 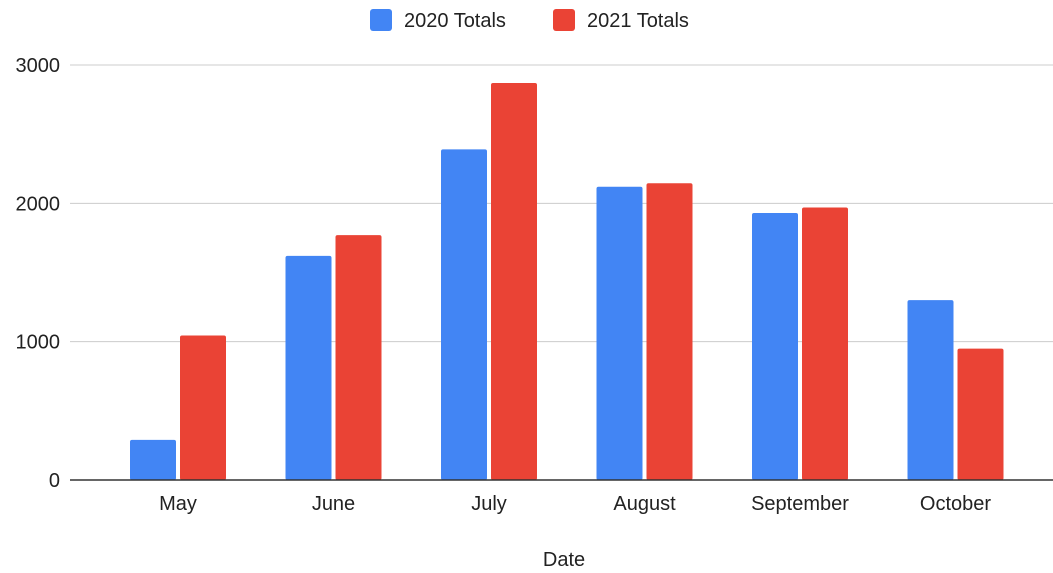 What do you see at coordinates (38, 343) in the screenshot?
I see `y-tick-label: 1000` at bounding box center [38, 343].